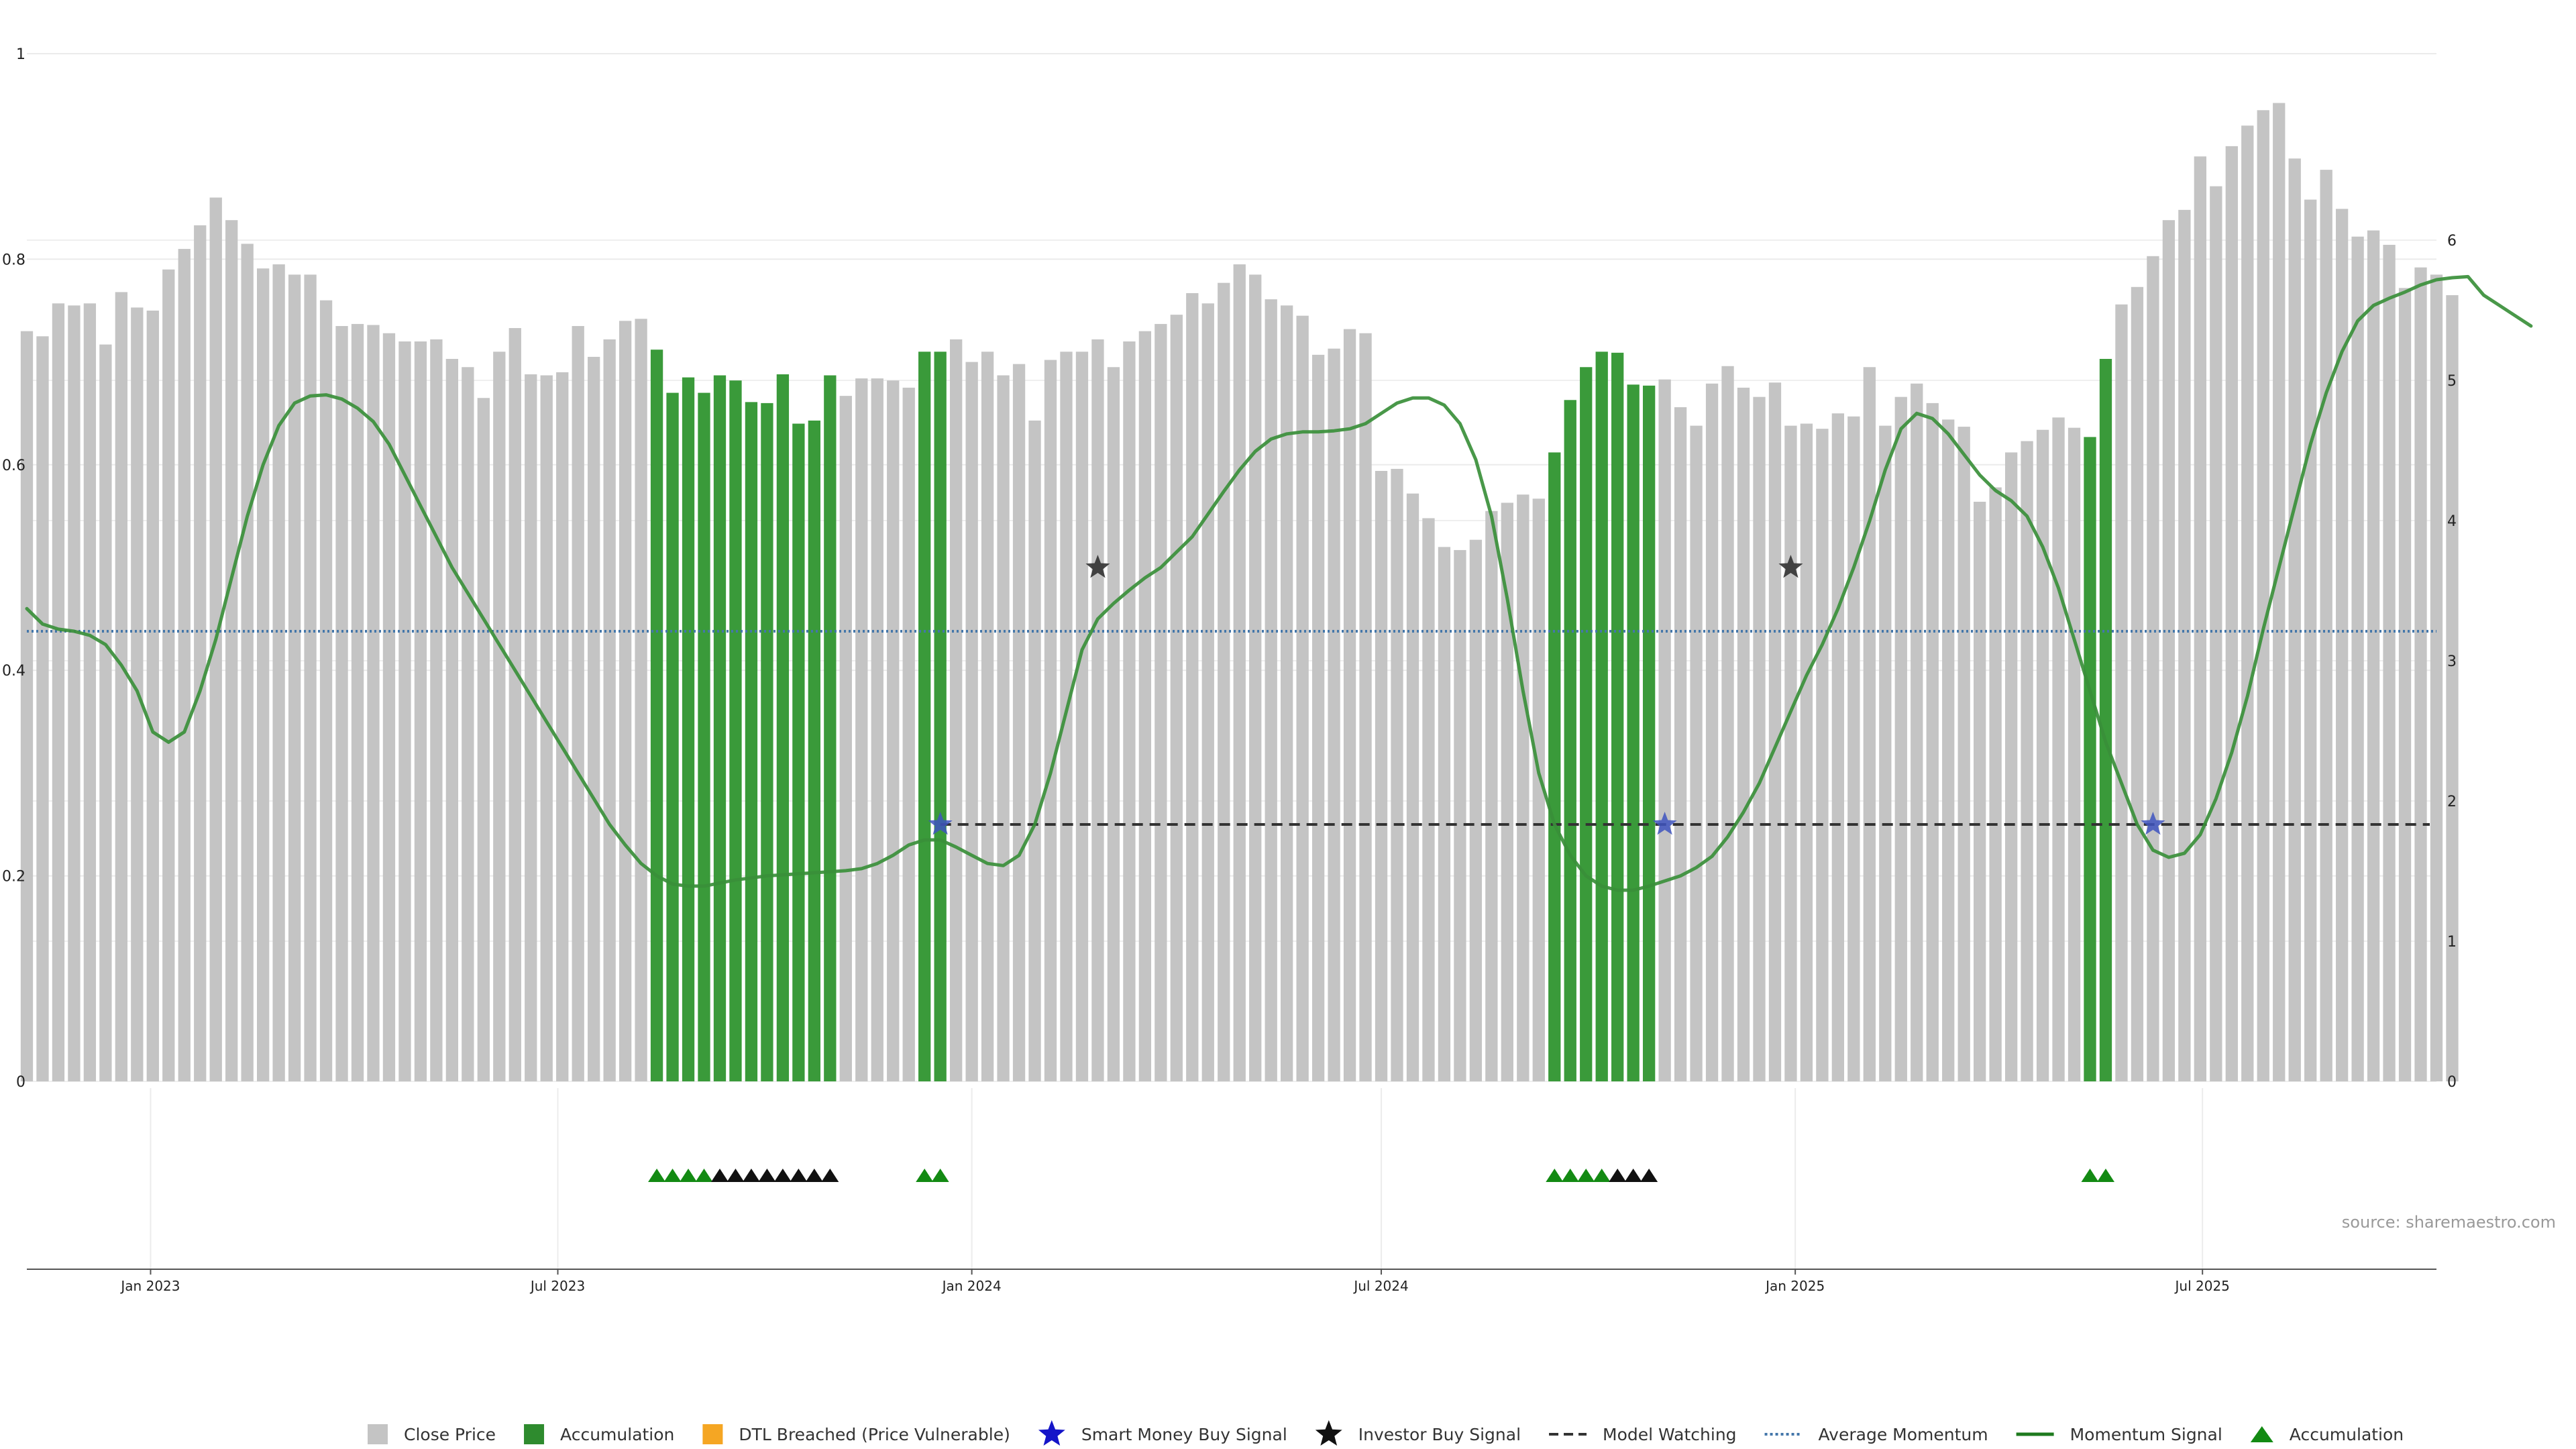 This screenshot has width=2576, height=1449. I want to click on legend-label: Close Price, so click(450, 1434).